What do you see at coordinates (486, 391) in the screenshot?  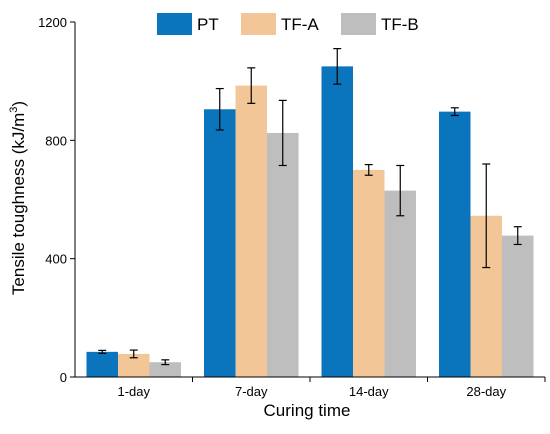 I see `x-tick-label: 28-day` at bounding box center [486, 391].